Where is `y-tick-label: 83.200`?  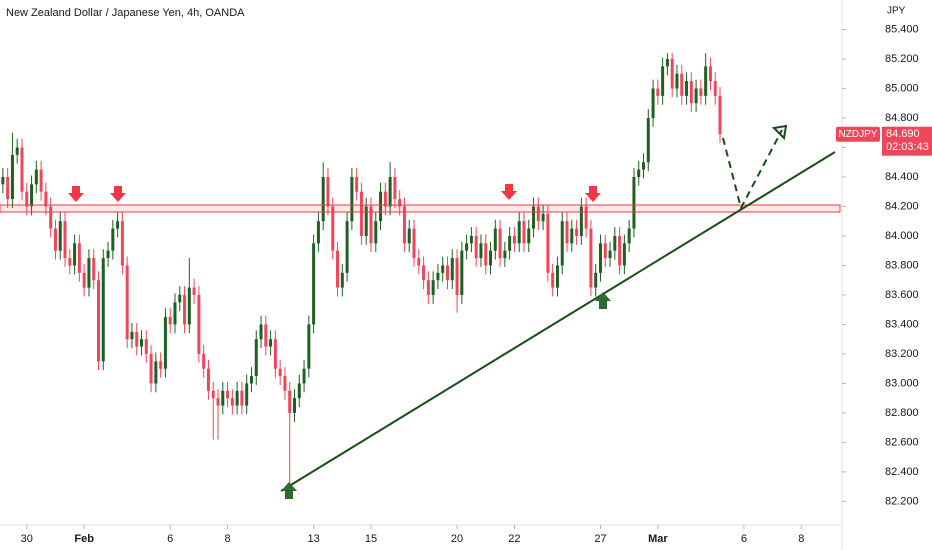
y-tick-label: 83.200 is located at coordinates (902, 354).